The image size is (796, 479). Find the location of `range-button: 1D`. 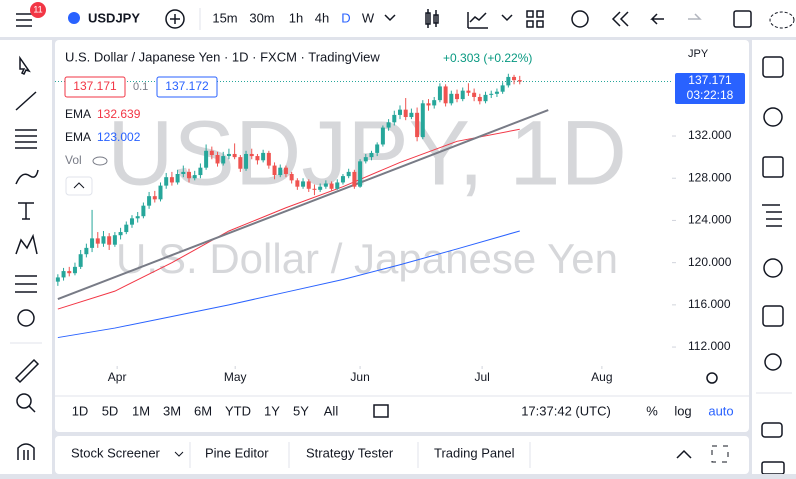

range-button: 1D is located at coordinates (80, 410).